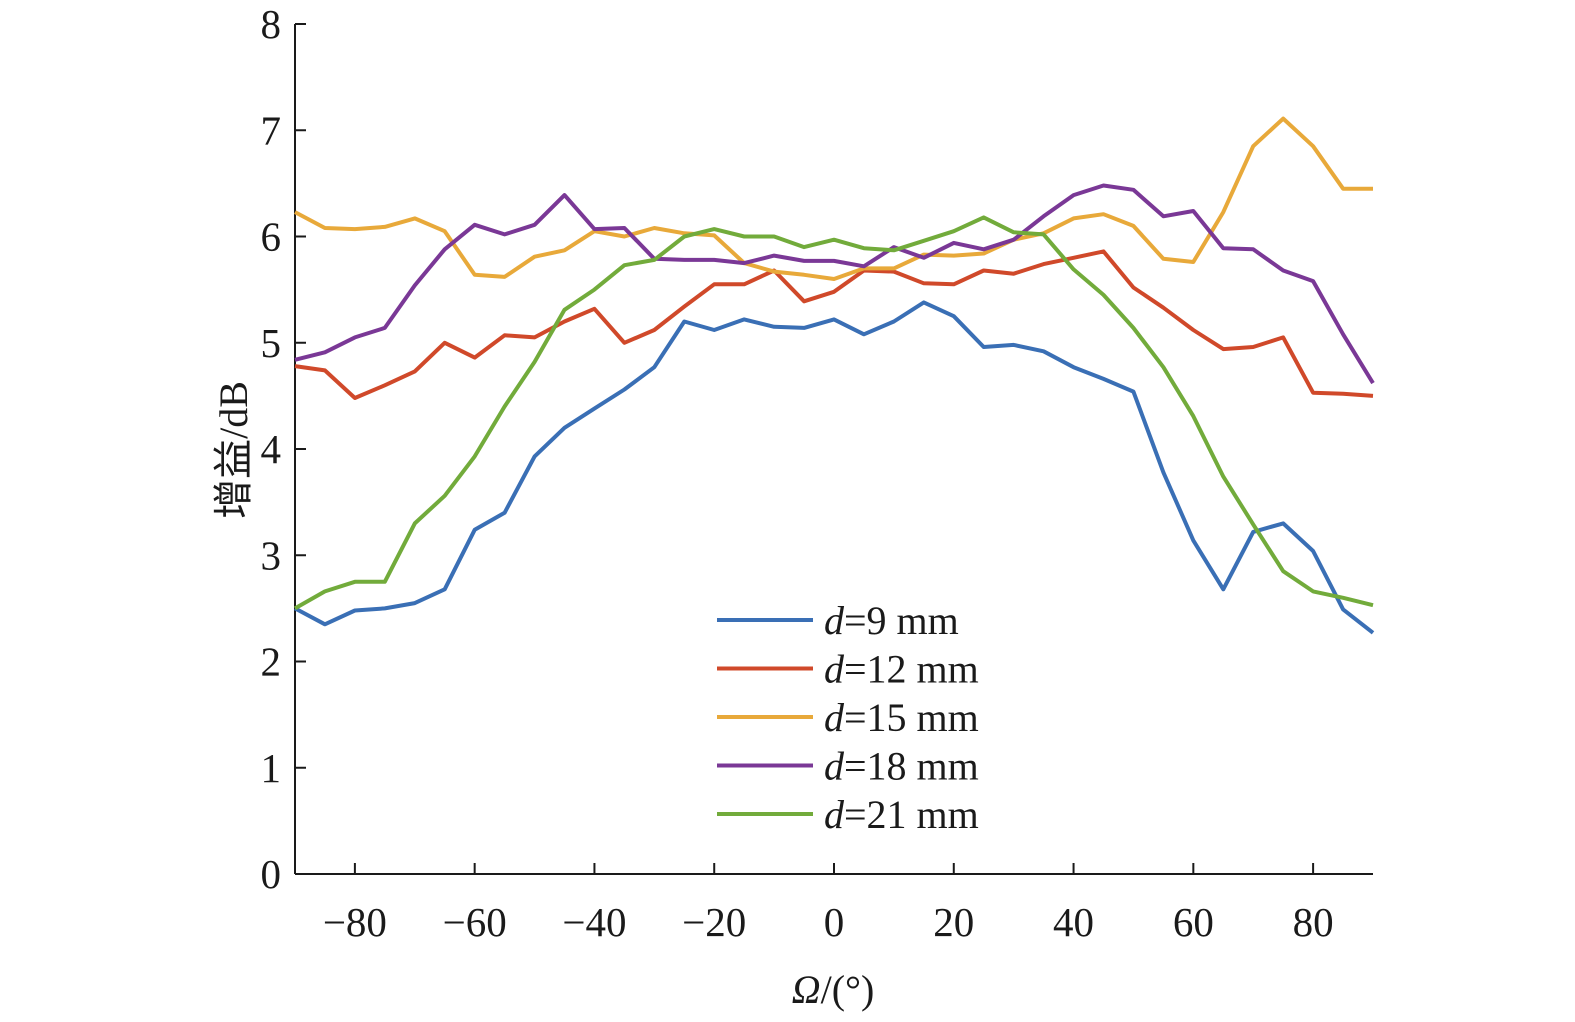 The image size is (1575, 1022). Describe the element at coordinates (271, 130) in the screenshot. I see `y-tick-label: 7` at that location.